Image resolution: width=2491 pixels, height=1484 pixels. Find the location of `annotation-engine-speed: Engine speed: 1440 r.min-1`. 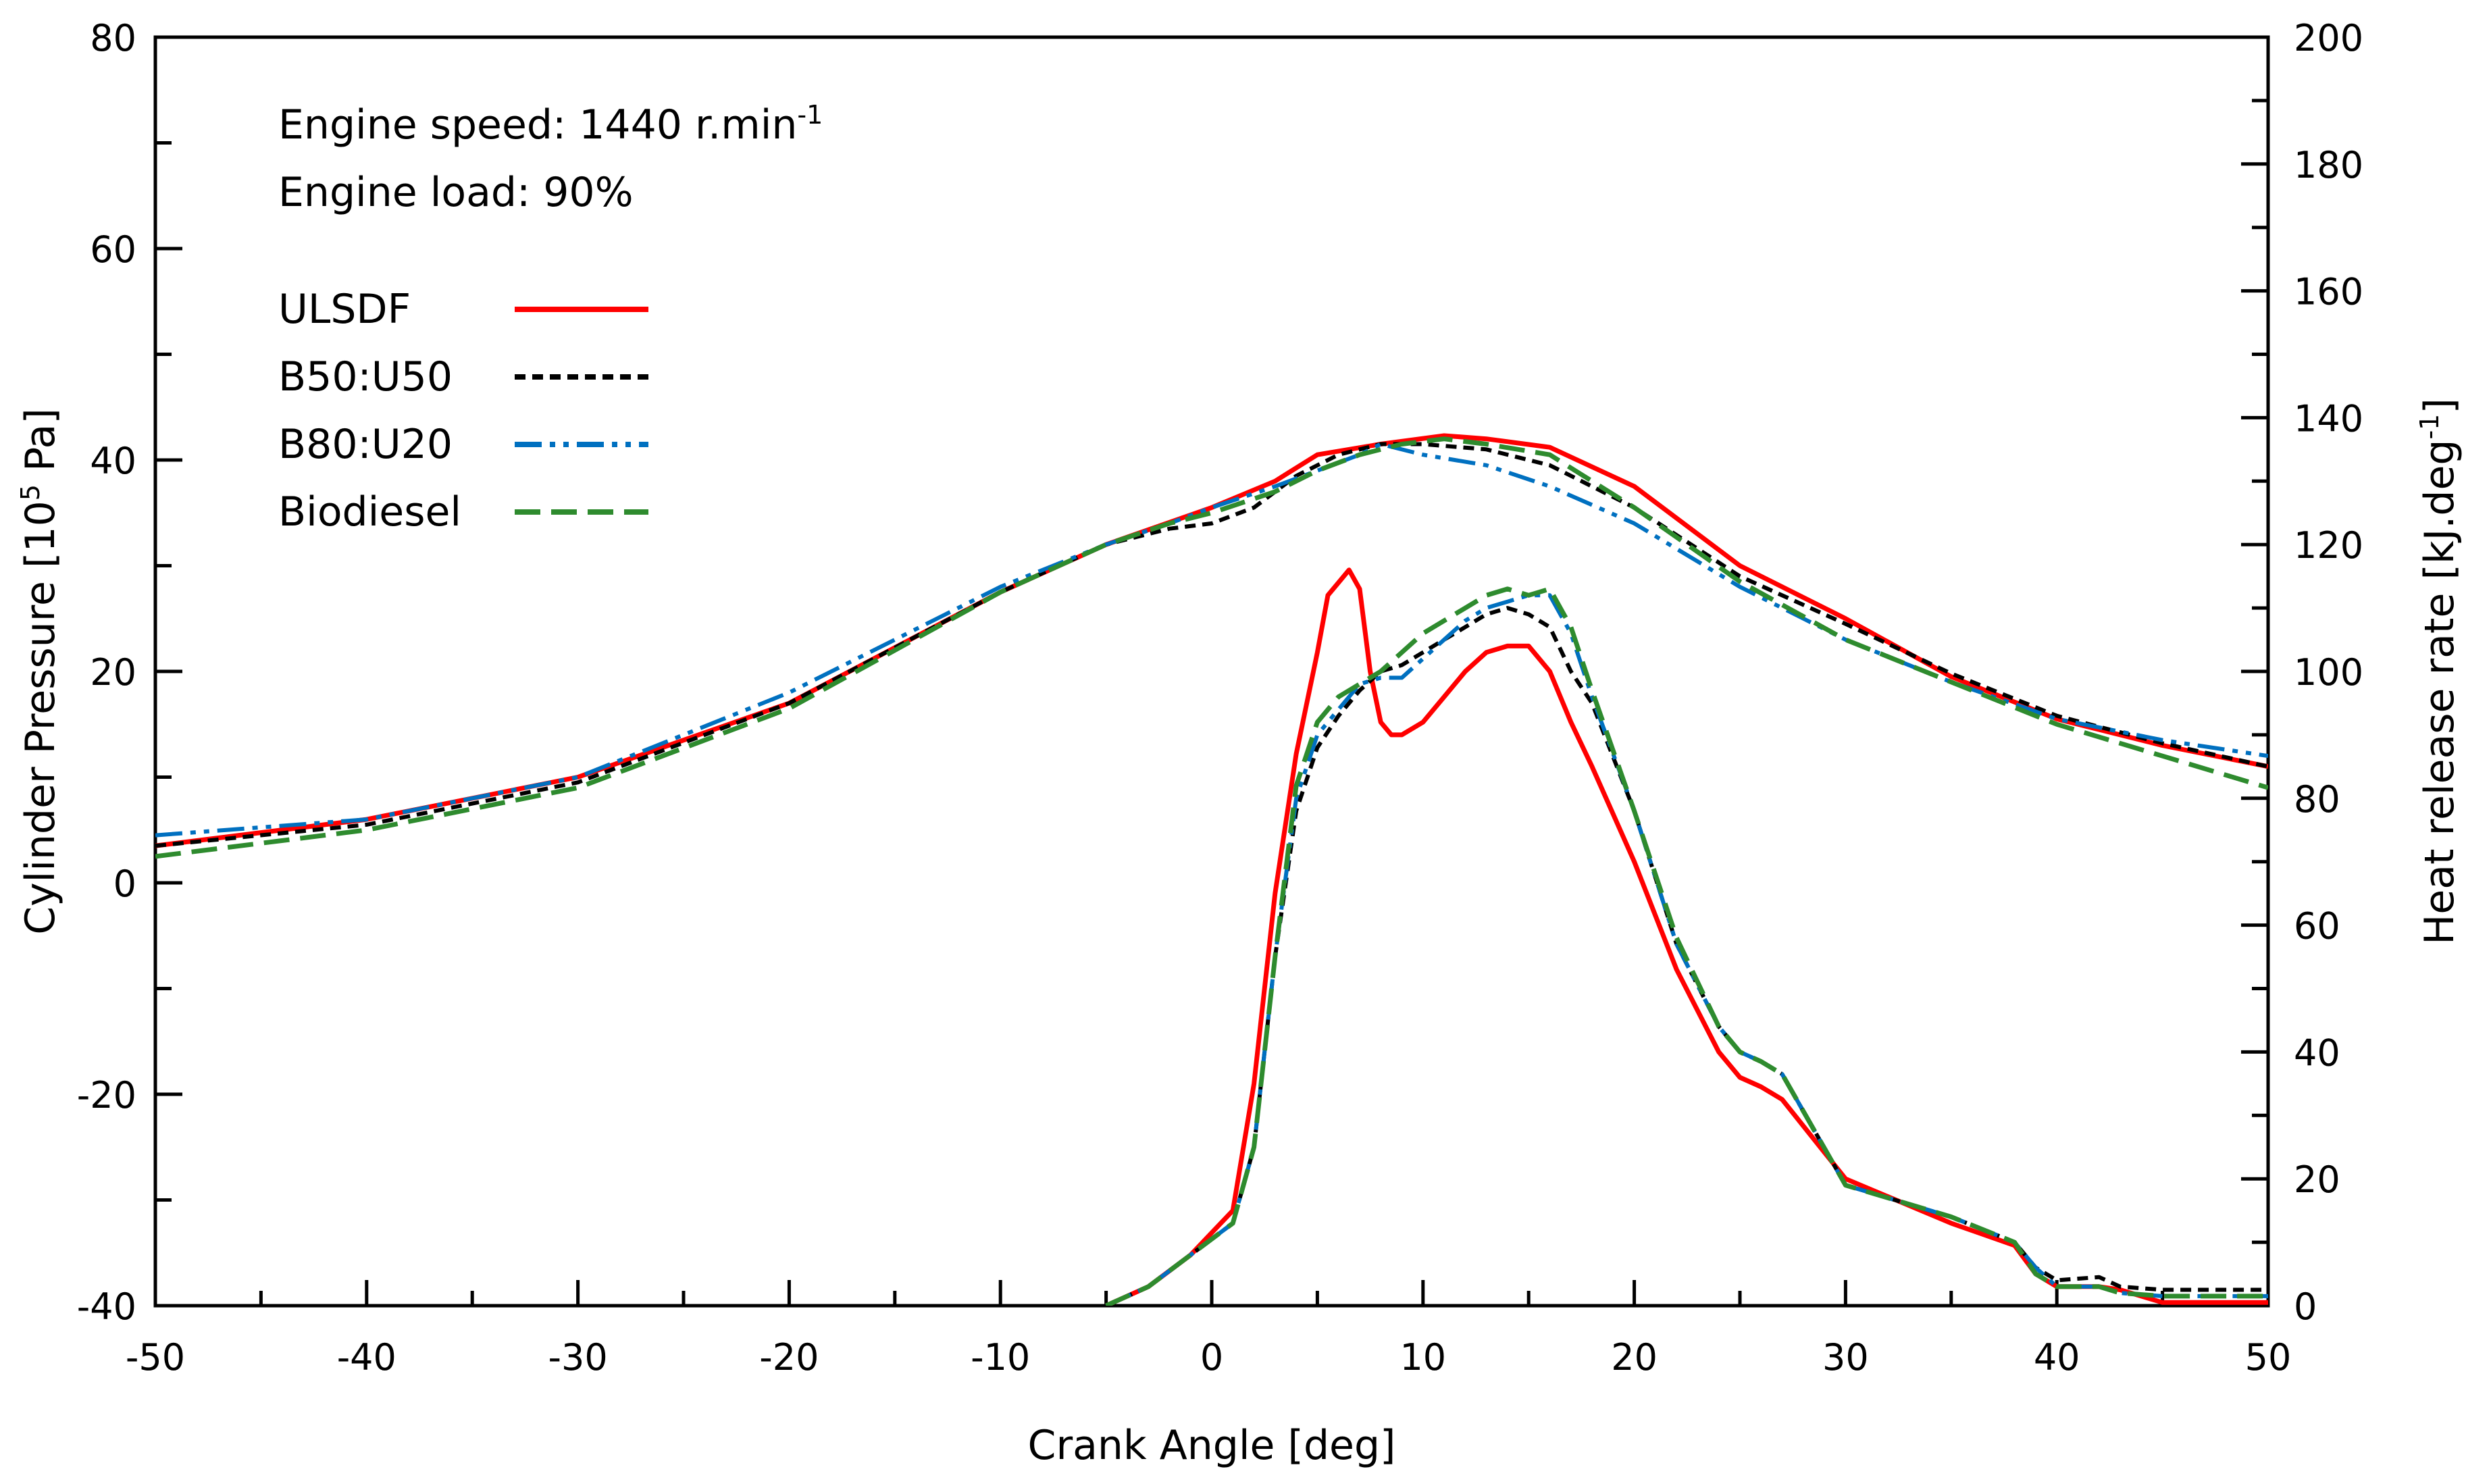

annotation-engine-speed: Engine speed: 1440 r.min-1 is located at coordinates (550, 124).